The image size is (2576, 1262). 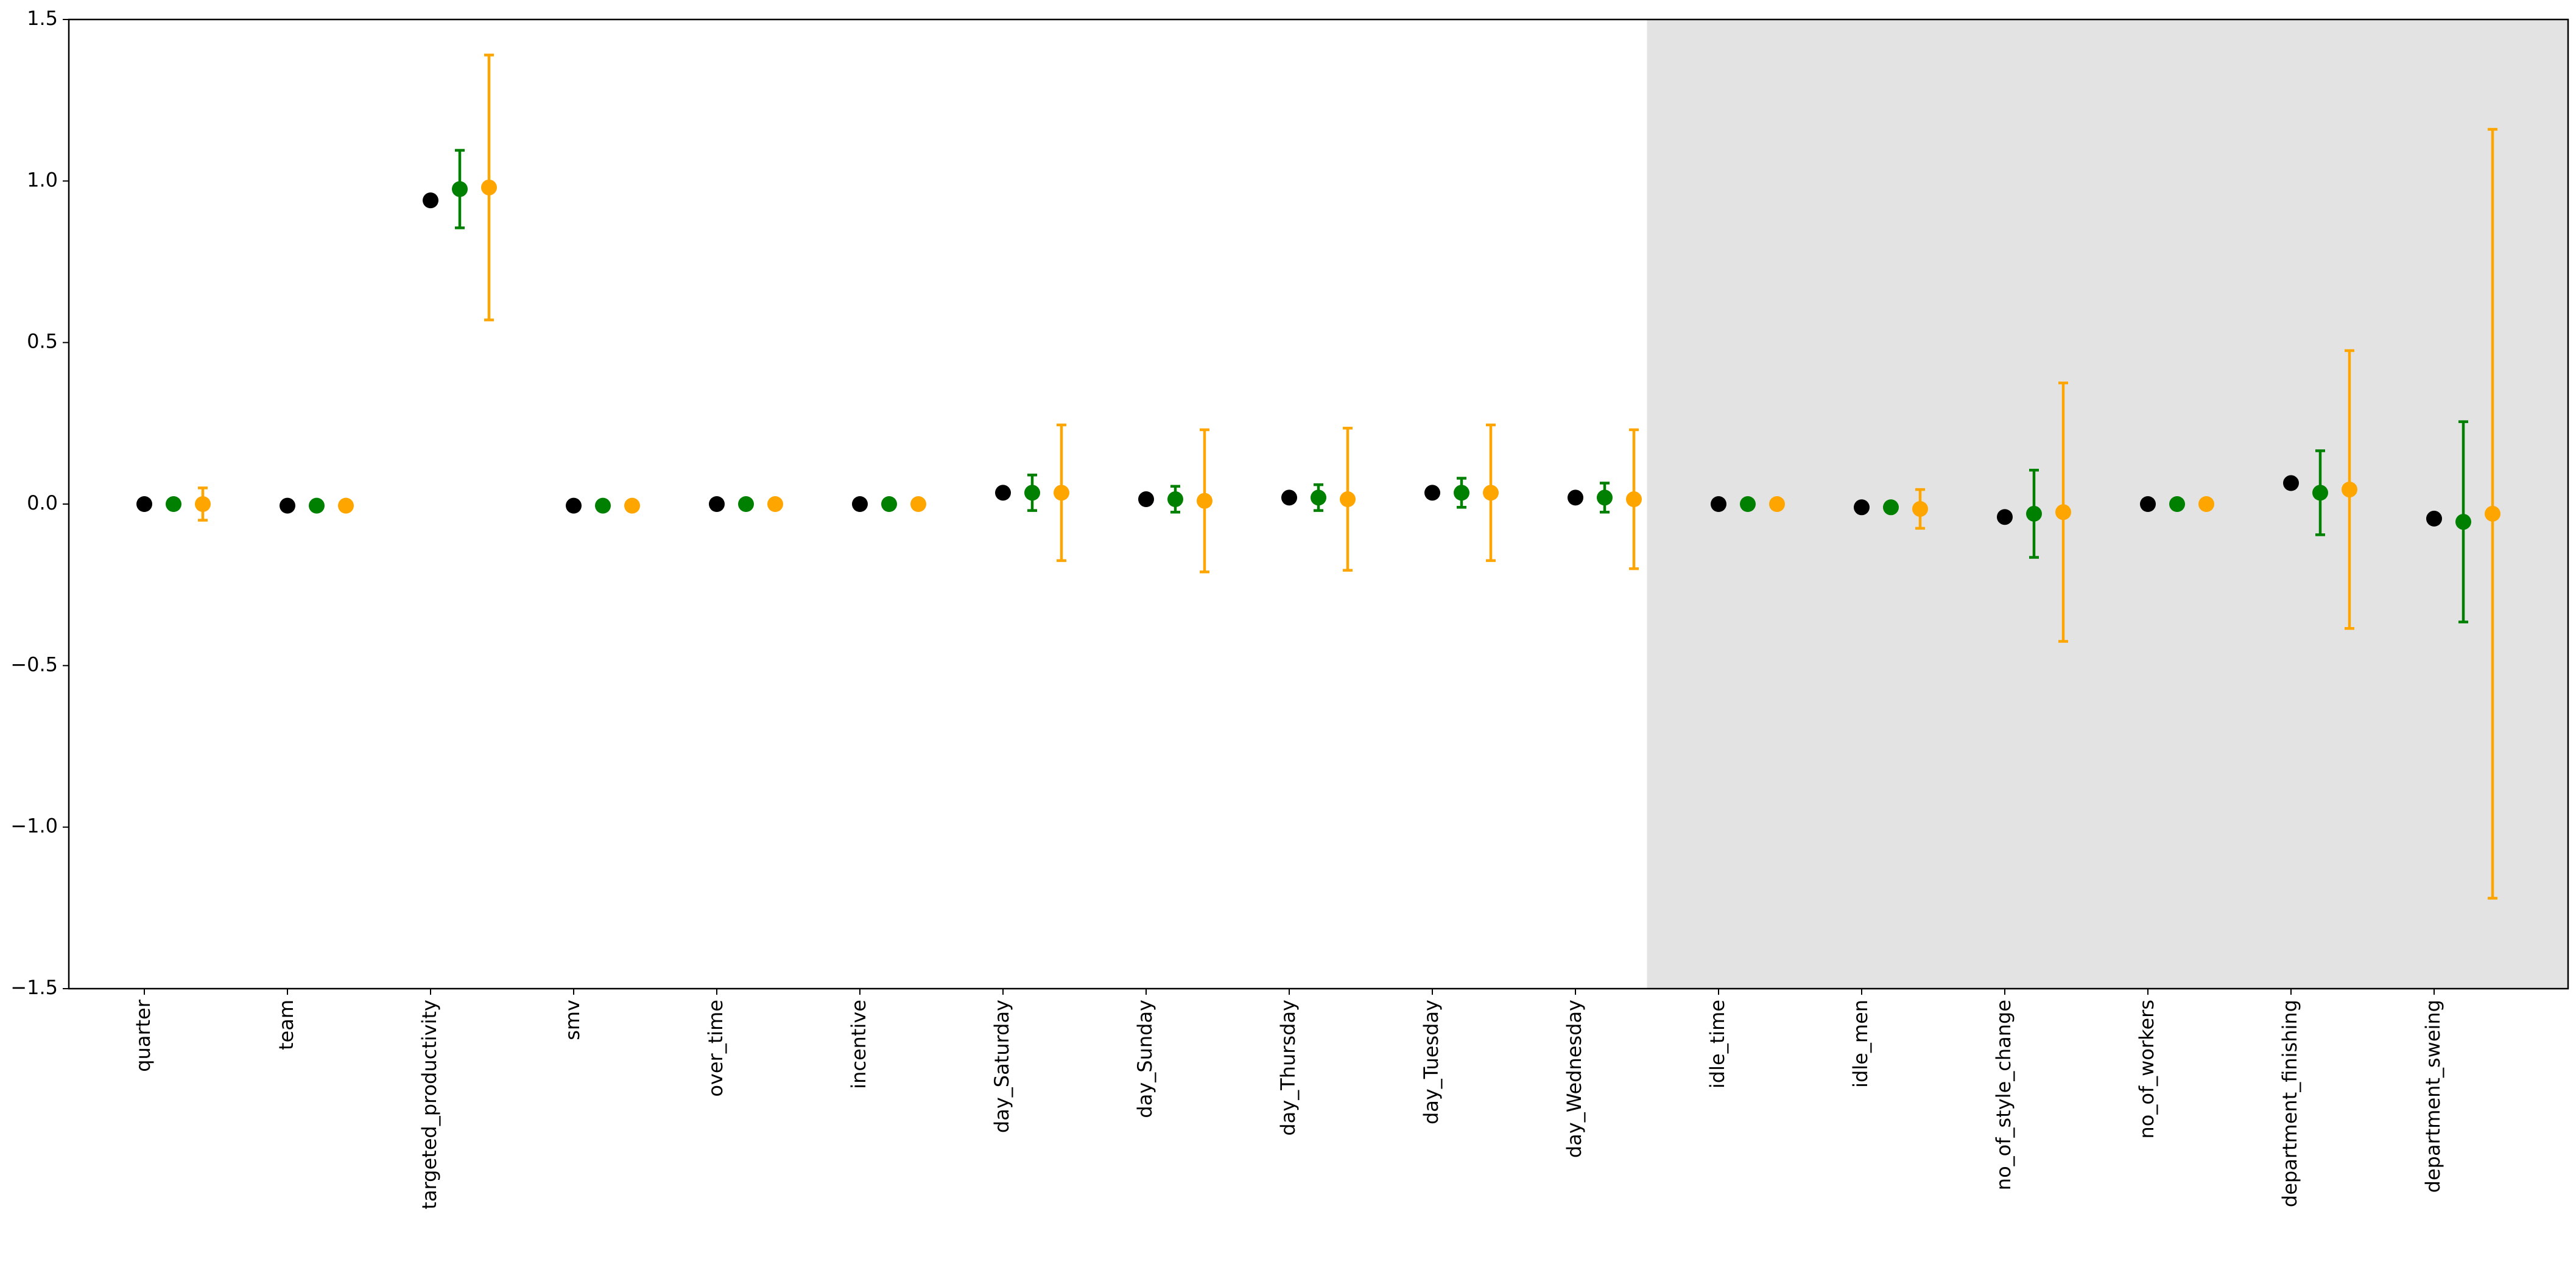 What do you see at coordinates (1144, 1059) in the screenshot?
I see `x-tick-label: day_Sunday` at bounding box center [1144, 1059].